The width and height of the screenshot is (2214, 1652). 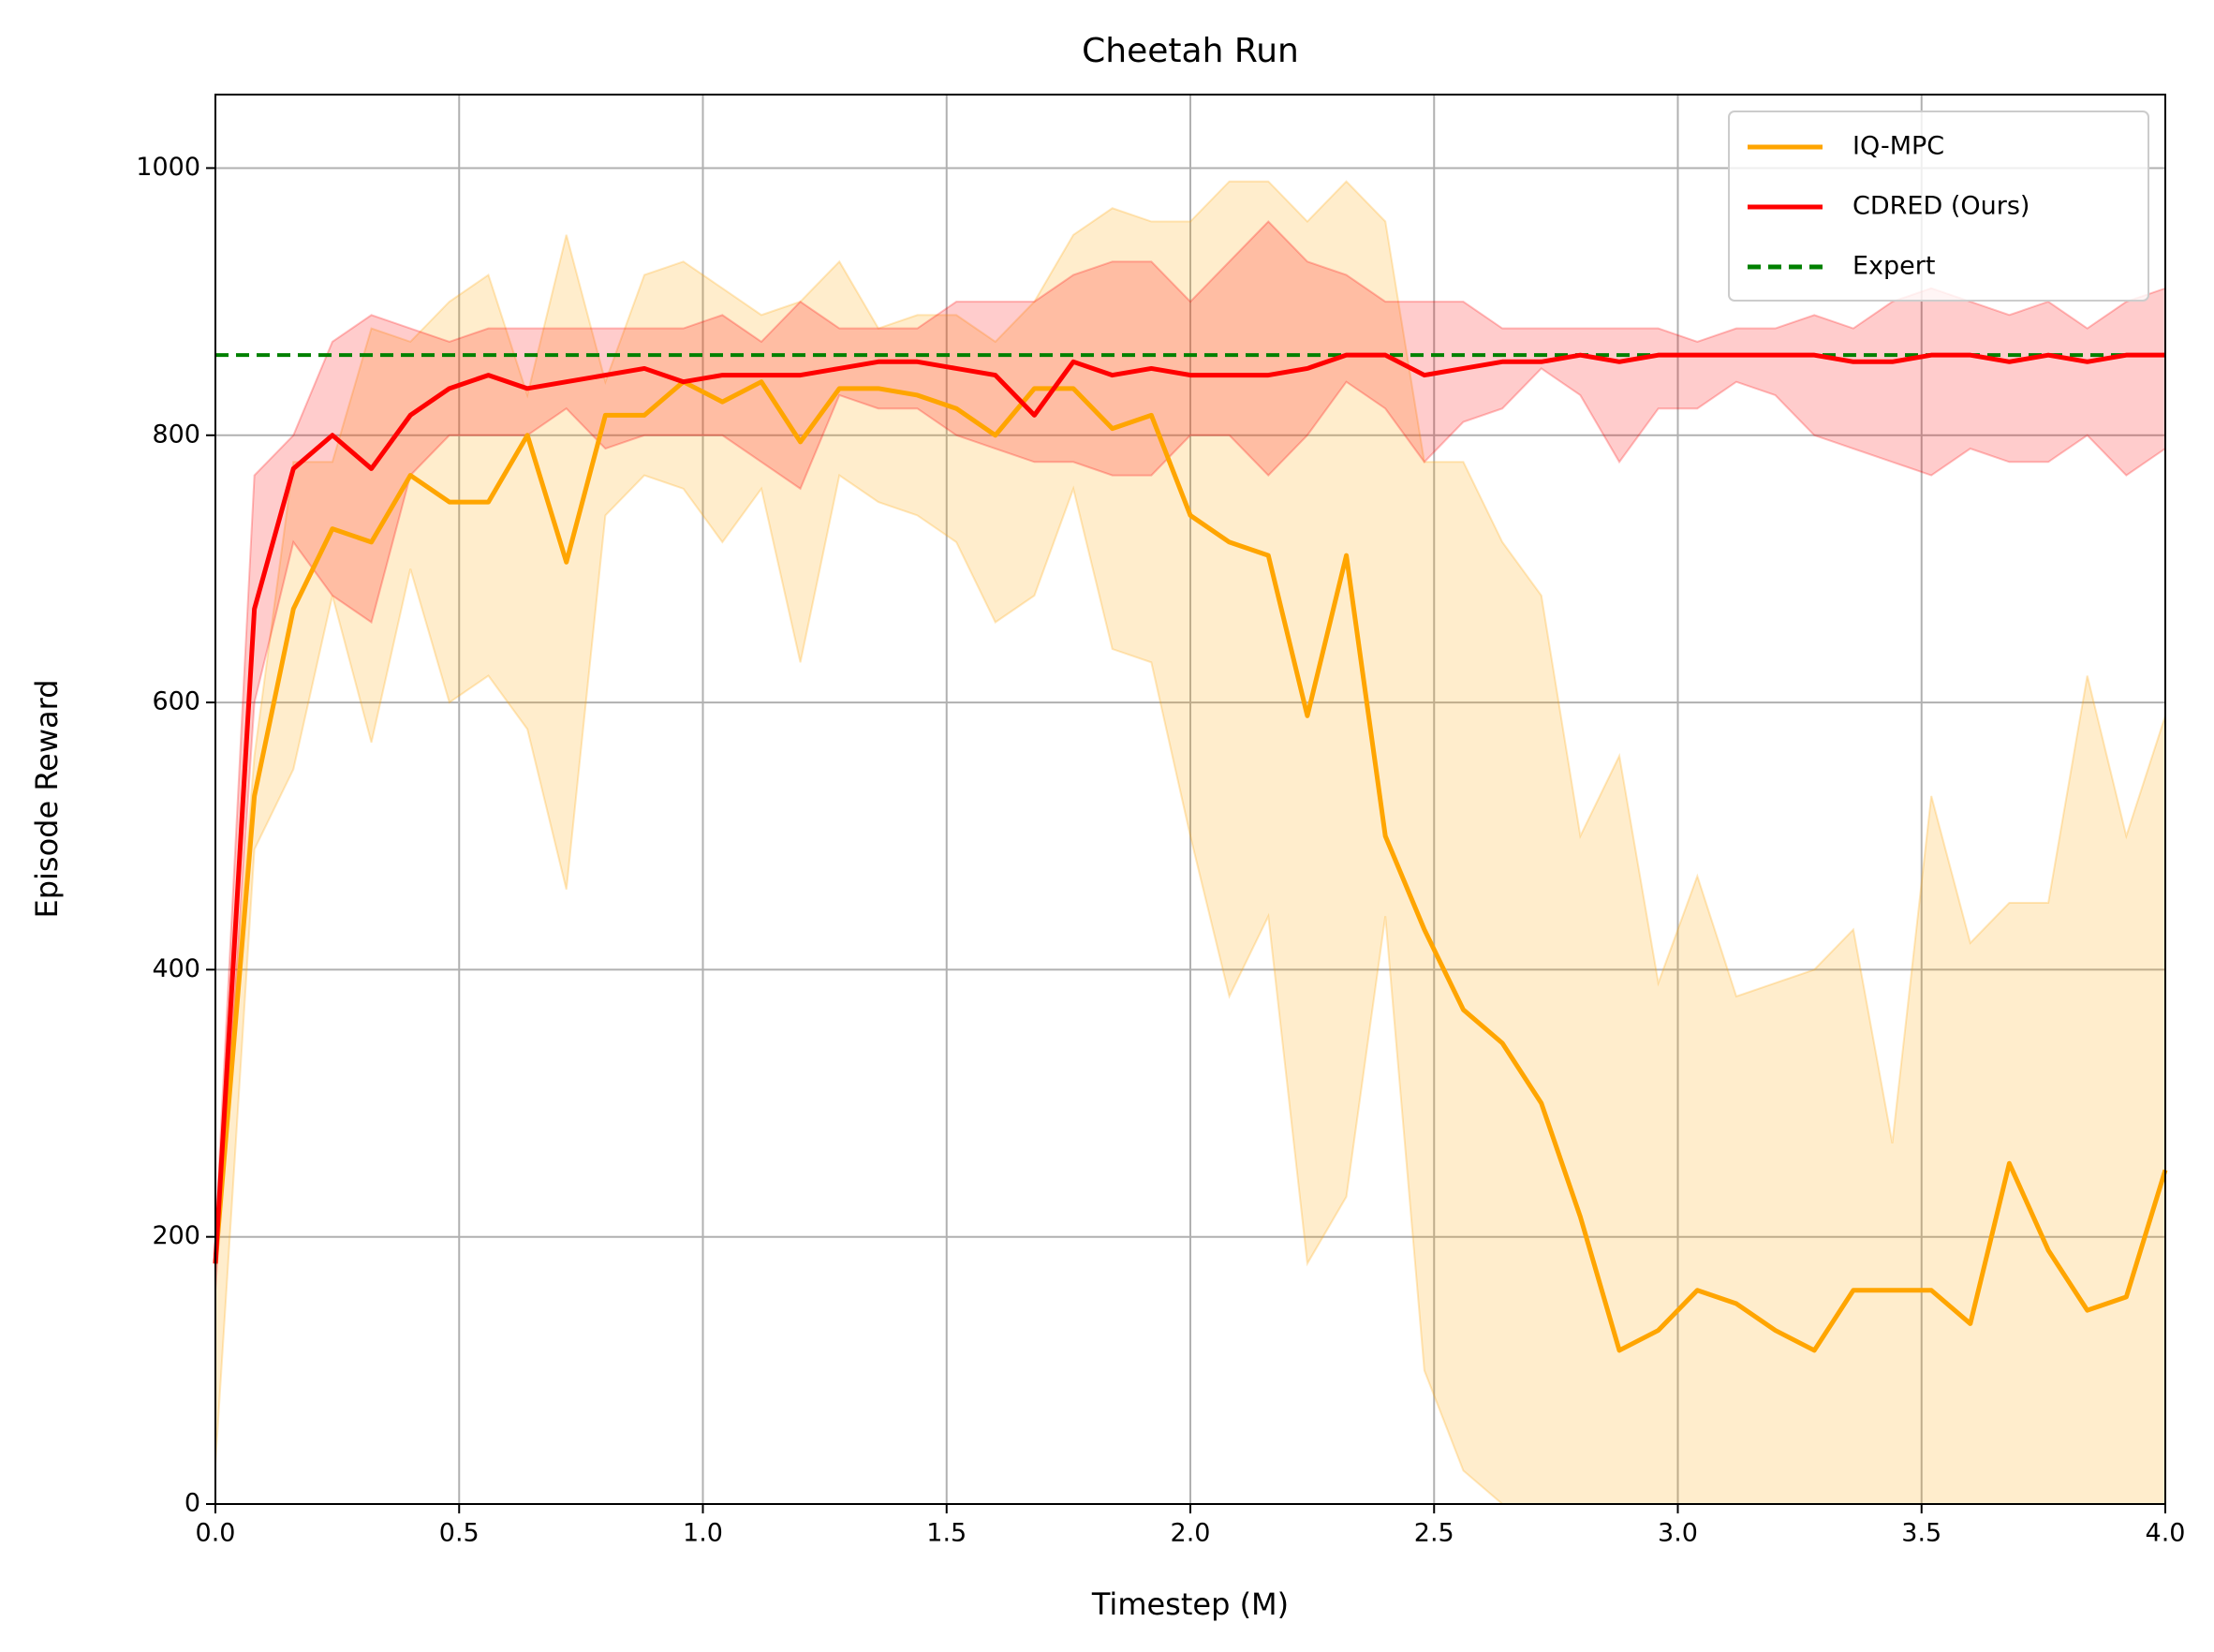 I want to click on x-tick-label: 1.0, so click(x=703, y=1533).